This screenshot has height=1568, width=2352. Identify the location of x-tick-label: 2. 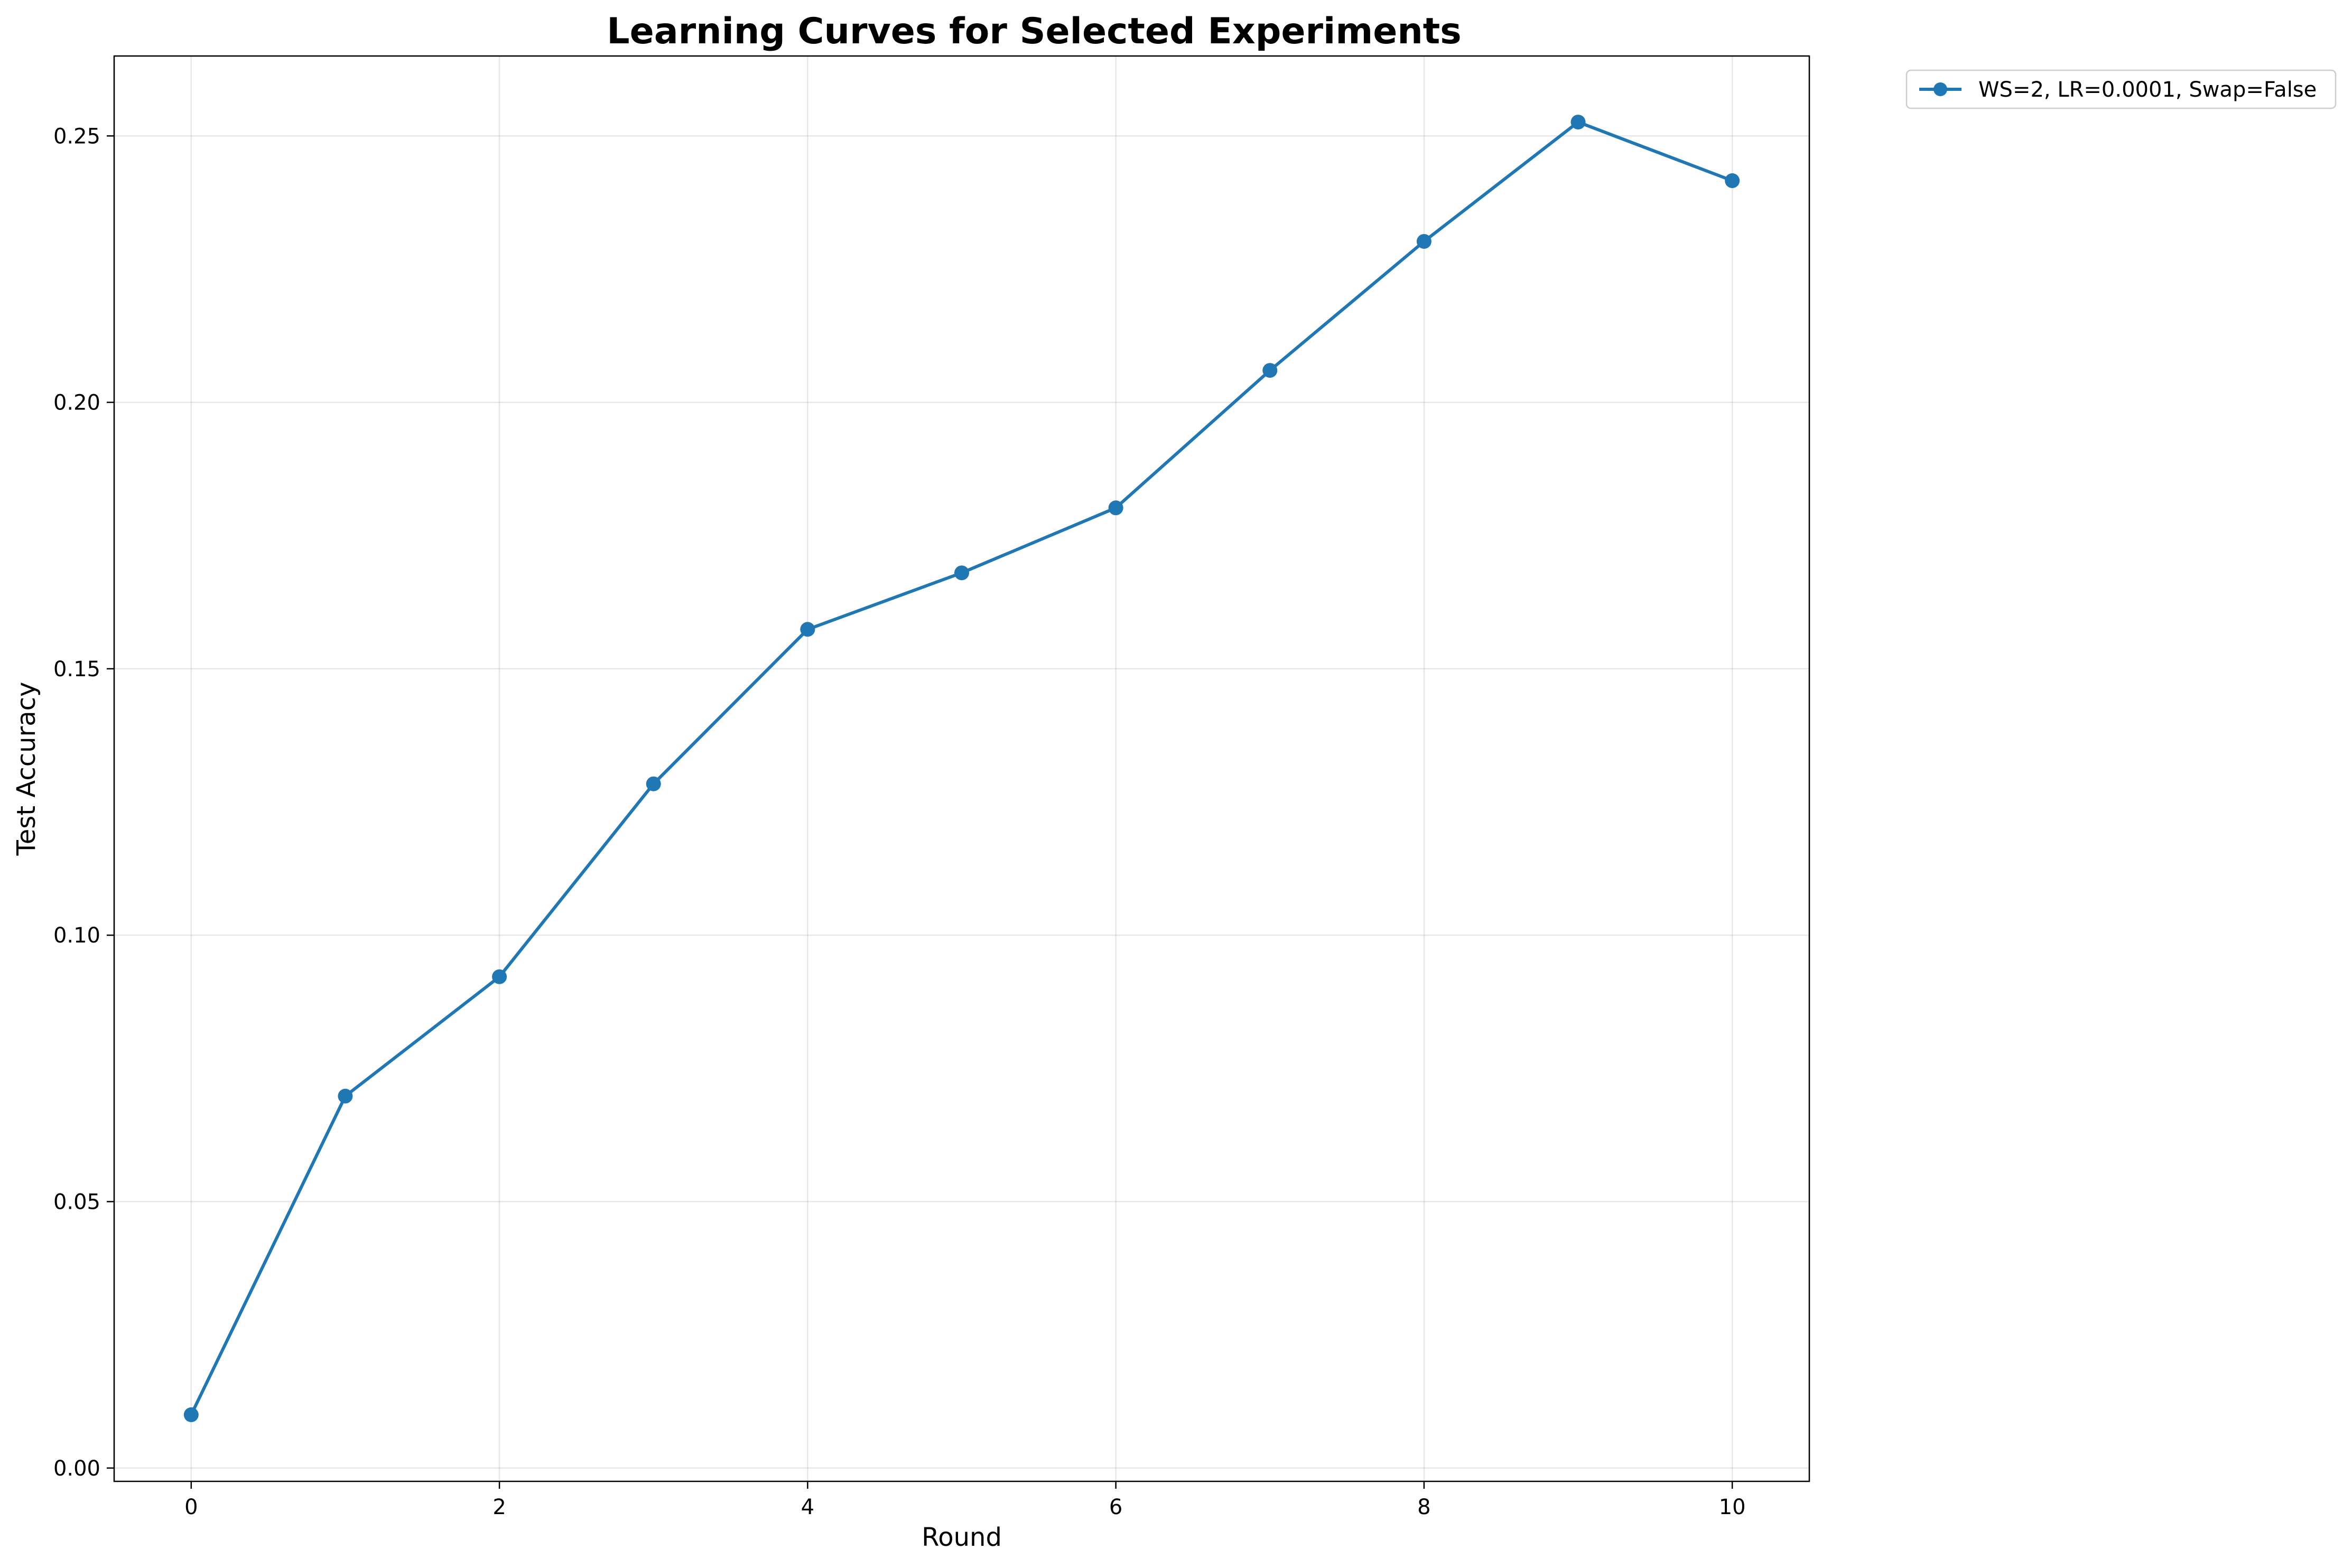
(499, 1507).